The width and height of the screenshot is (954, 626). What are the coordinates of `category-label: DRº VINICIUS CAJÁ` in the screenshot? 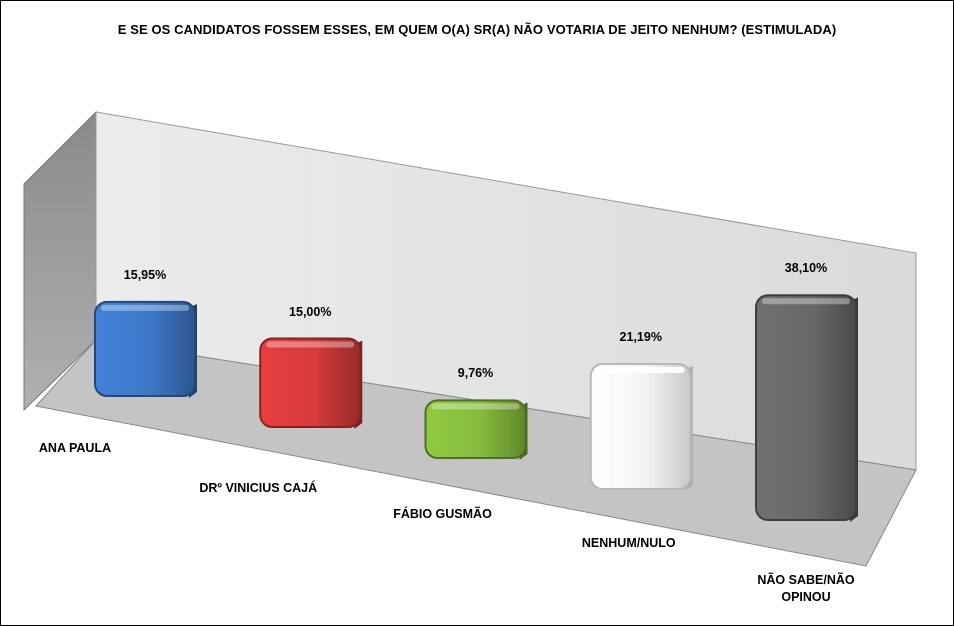 It's located at (258, 488).